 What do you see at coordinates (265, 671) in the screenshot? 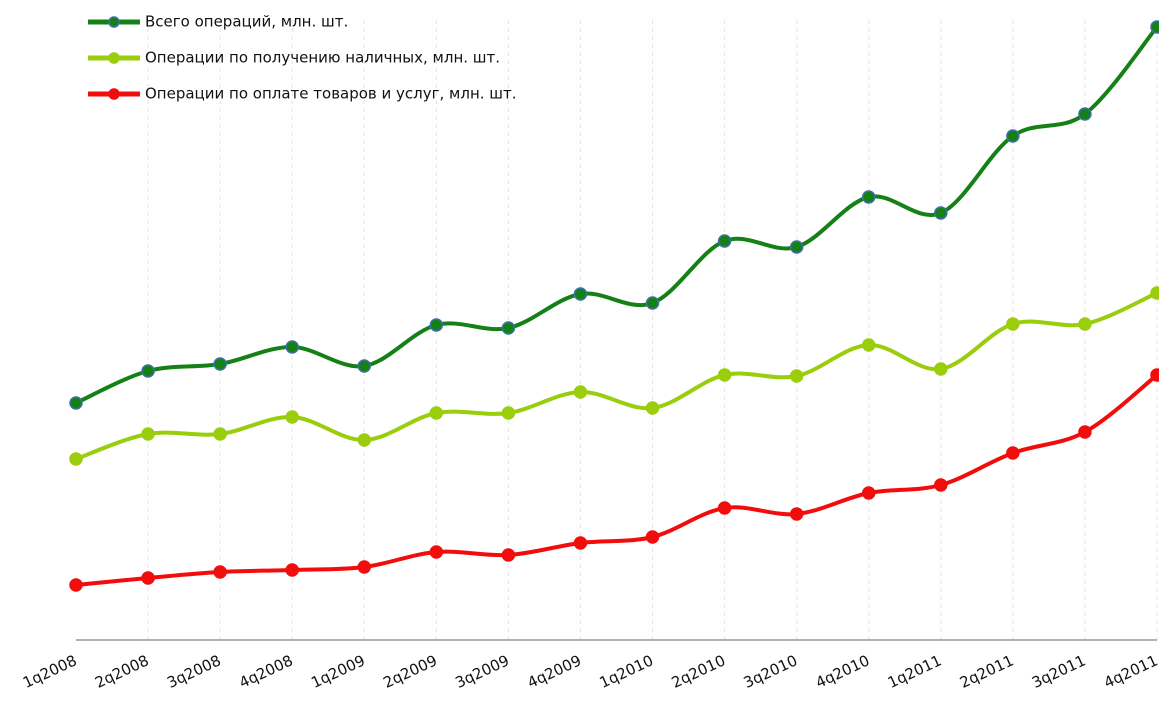
I see `x-tick-label: 4q2008` at bounding box center [265, 671].